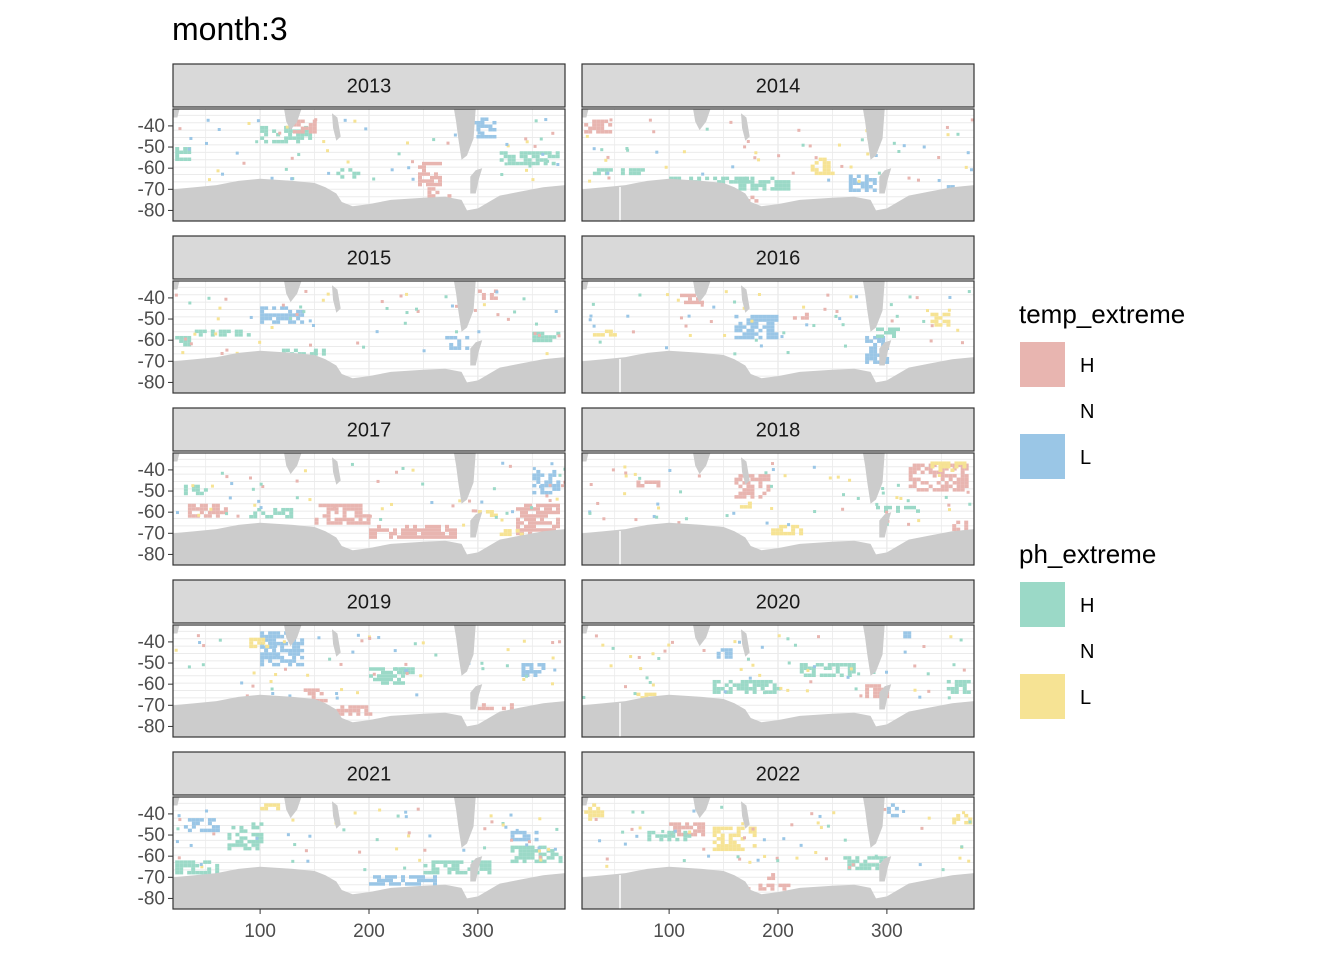 The width and height of the screenshot is (1344, 960). What do you see at coordinates (476, 181) in the screenshot?
I see `antarctic-peninsula-land` at bounding box center [476, 181].